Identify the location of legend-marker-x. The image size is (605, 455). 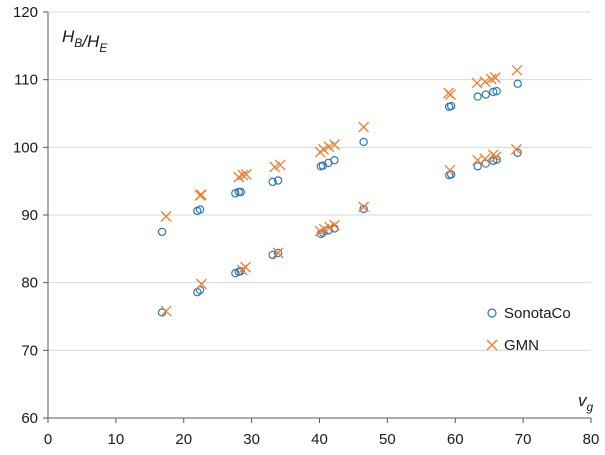
(492, 345).